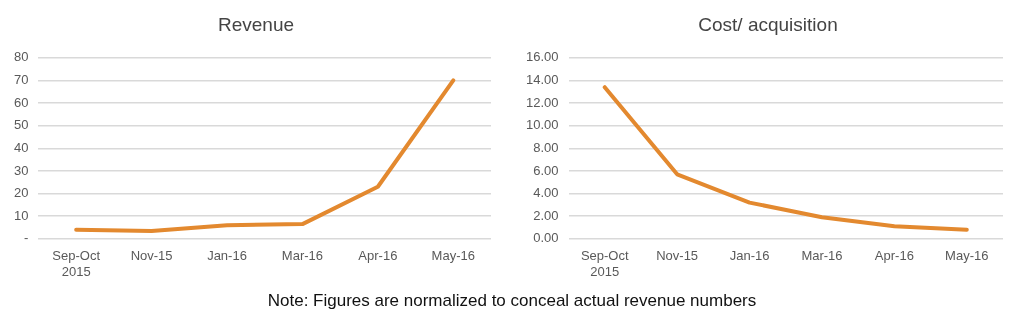 The height and width of the screenshot is (317, 1024). I want to click on y-tick-label: 4.00, so click(546, 193).